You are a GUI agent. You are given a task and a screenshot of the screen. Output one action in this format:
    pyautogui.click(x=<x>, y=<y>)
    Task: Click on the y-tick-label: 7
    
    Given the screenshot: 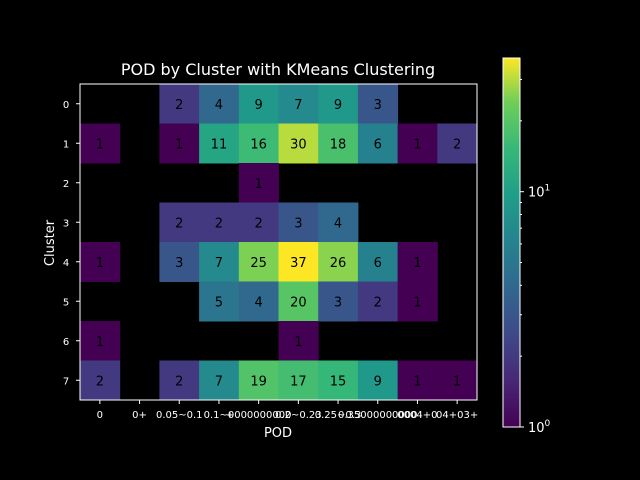 What is the action you would take?
    pyautogui.click(x=66, y=381)
    